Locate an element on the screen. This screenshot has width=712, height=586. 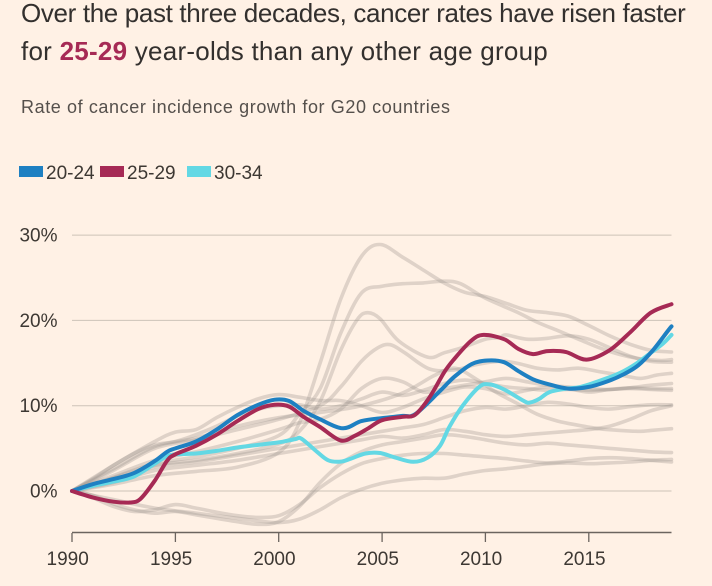
svg-text: 20% is located at coordinates (38, 321).